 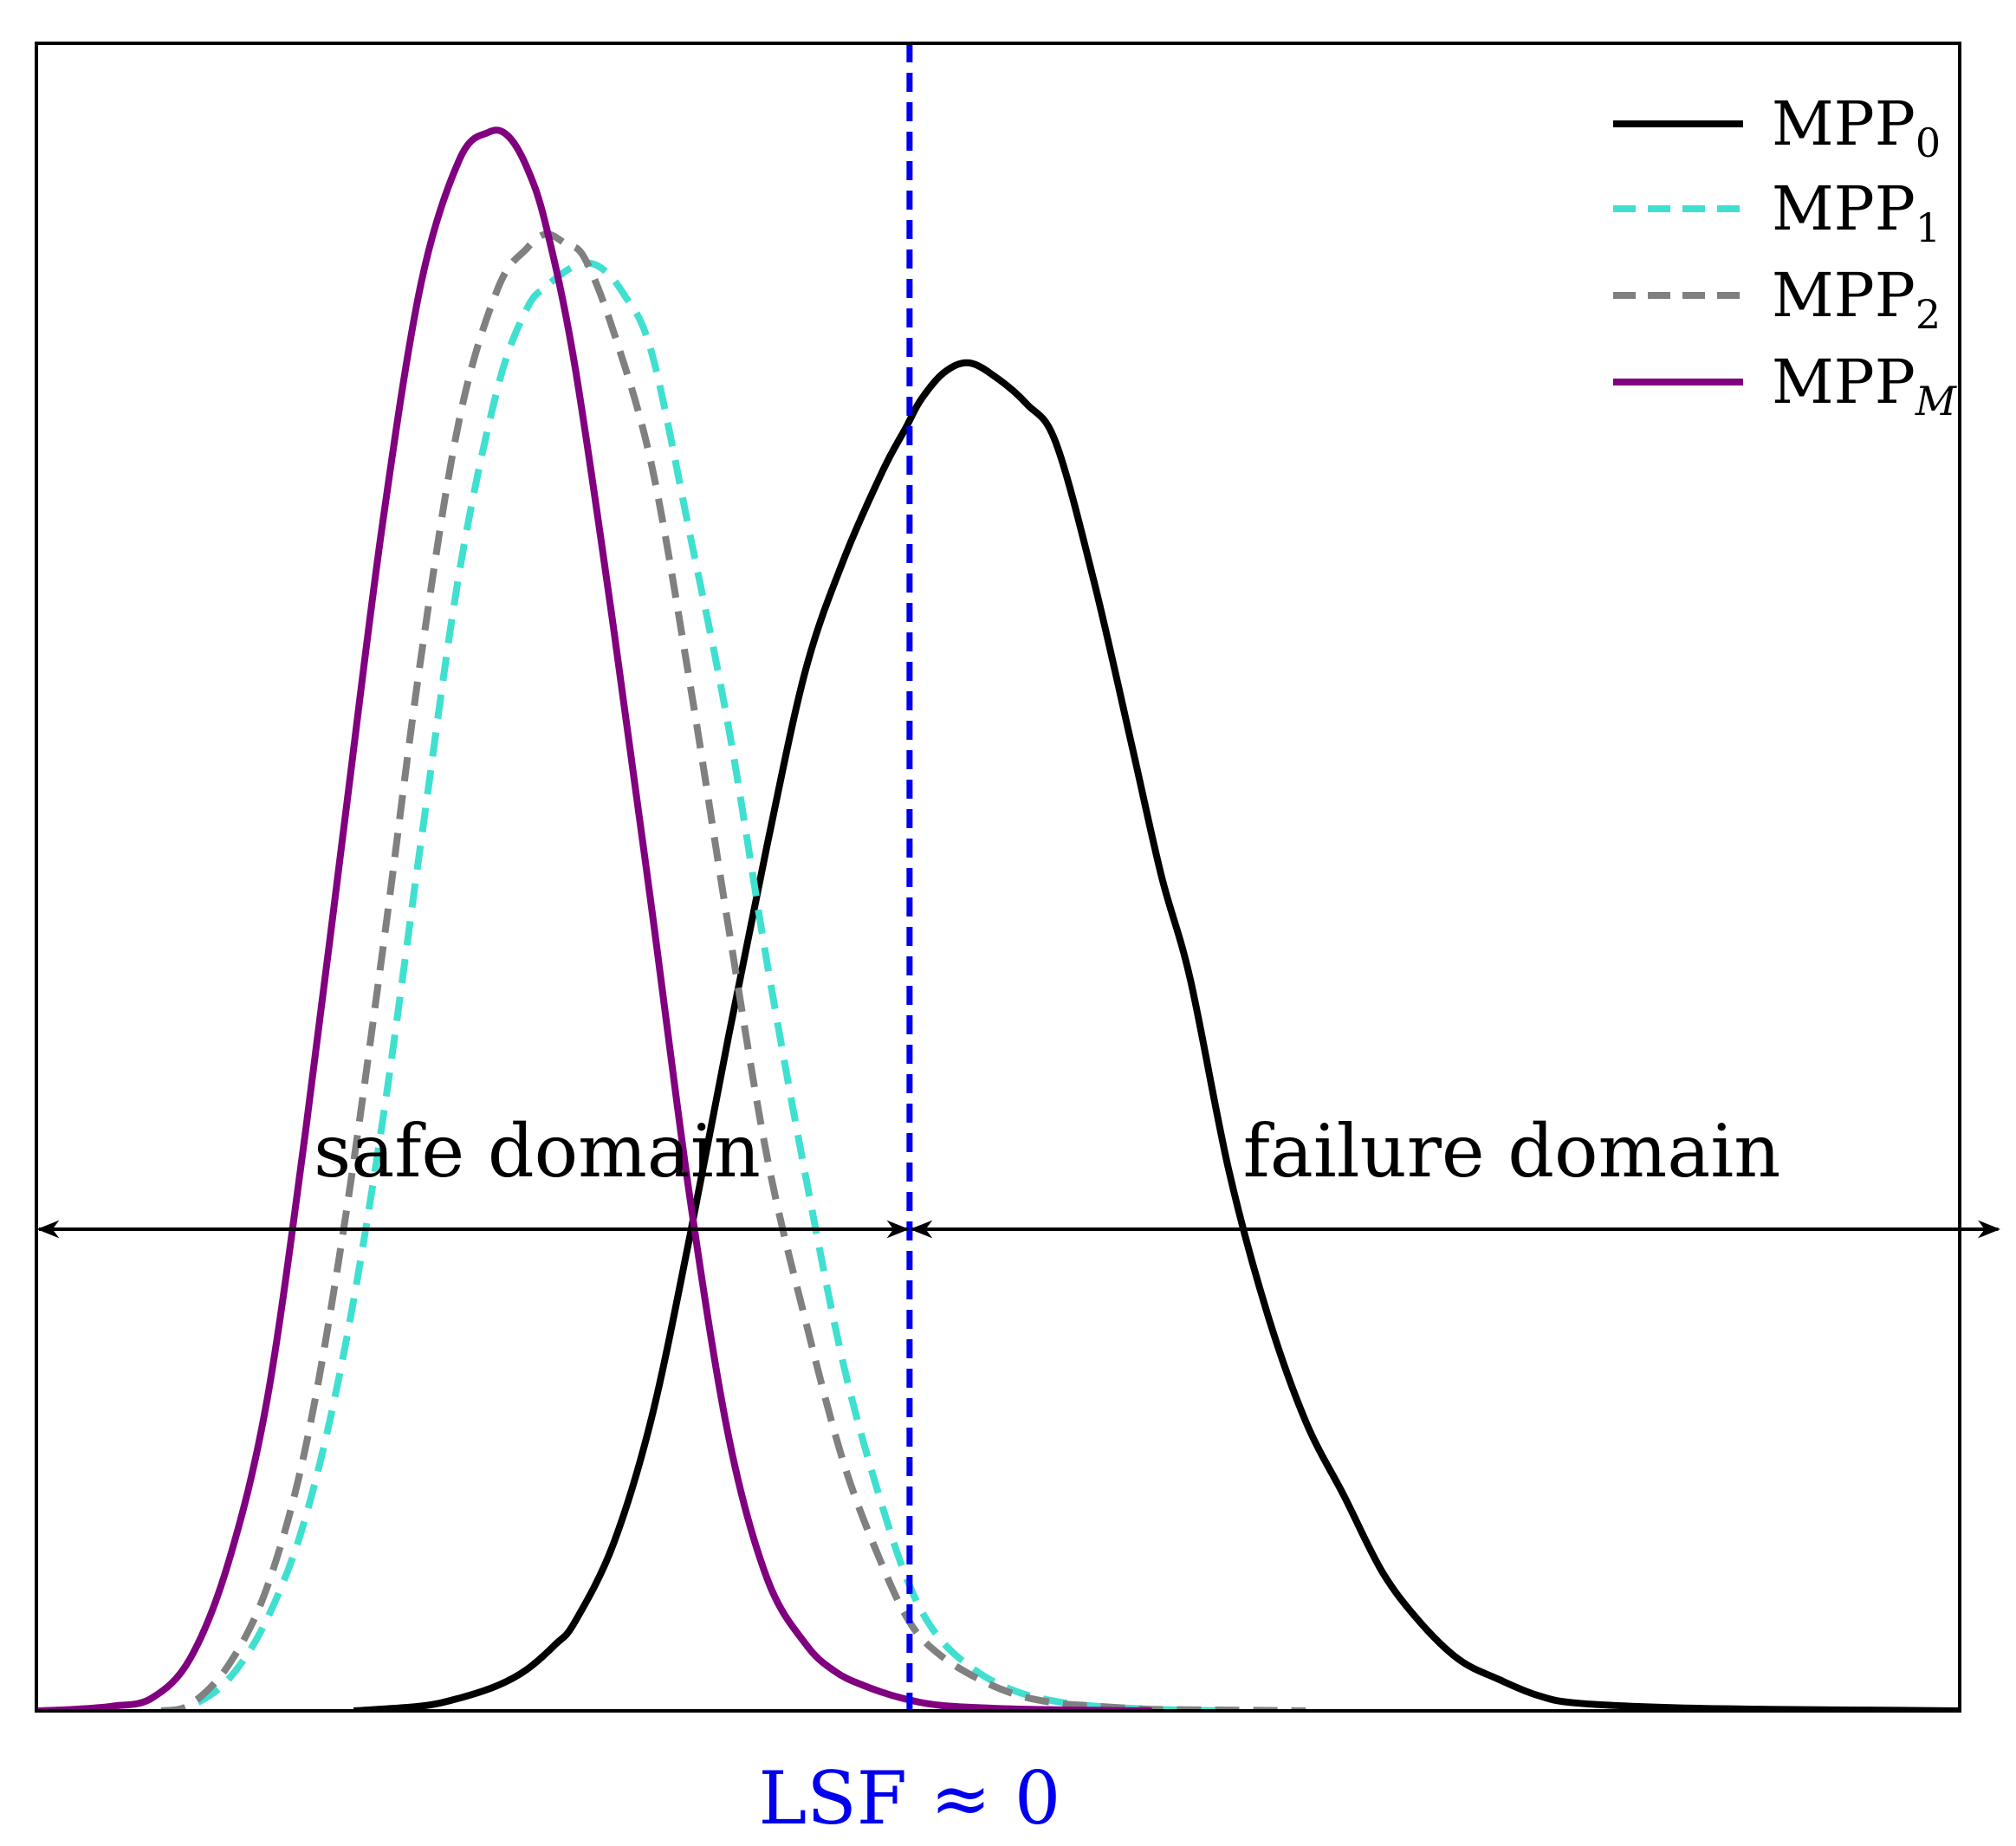 I want to click on safe-domain-label: safe domain, so click(x=537, y=1151).